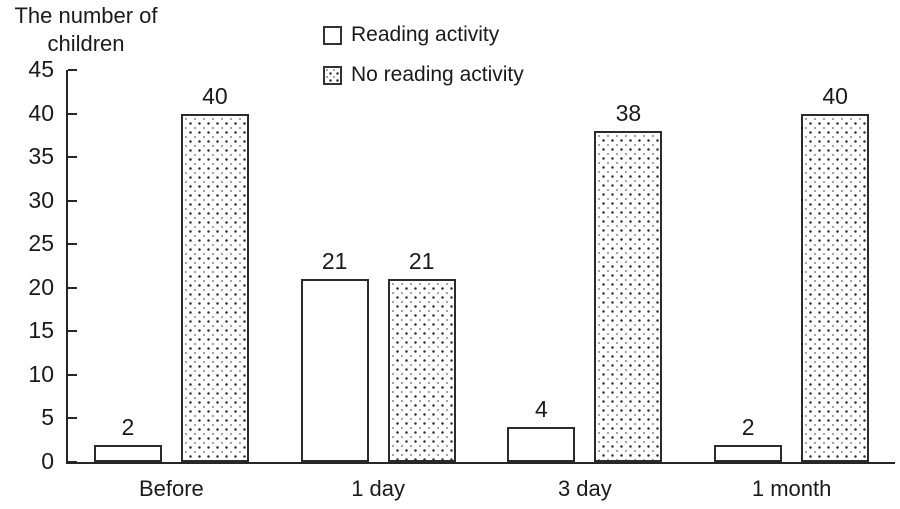 This screenshot has width=900, height=509. I want to click on legend-label-no-reading-activity: No reading activity, so click(437, 74).